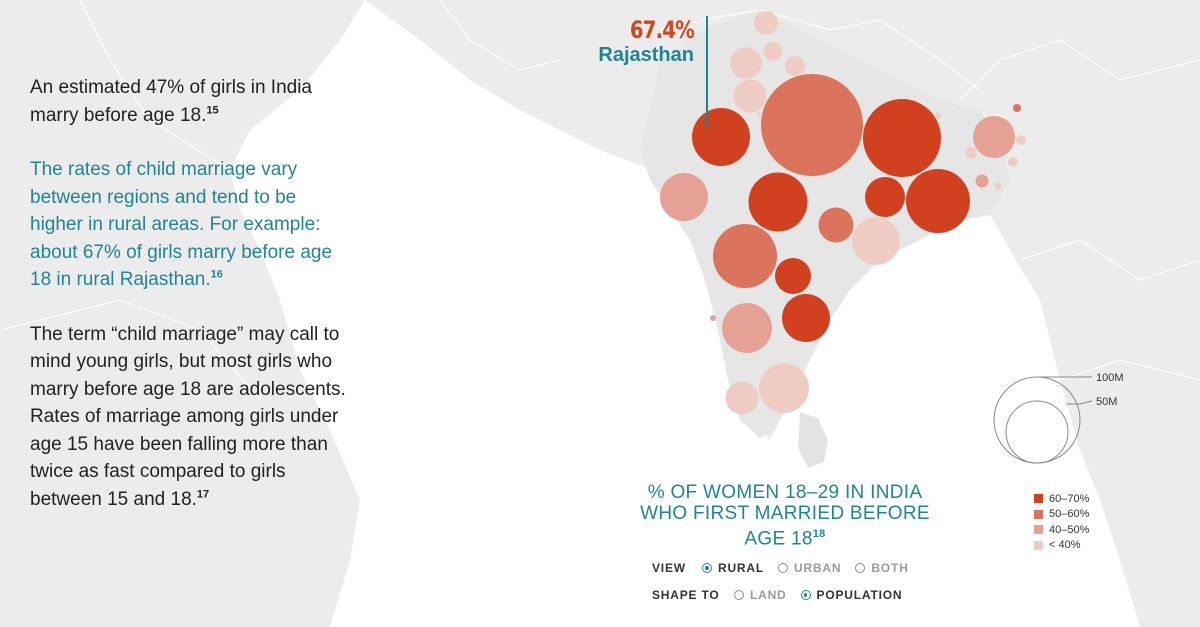 Image resolution: width=1200 pixels, height=627 pixels. I want to click on bubble-himachal-pradesh, so click(773, 51).